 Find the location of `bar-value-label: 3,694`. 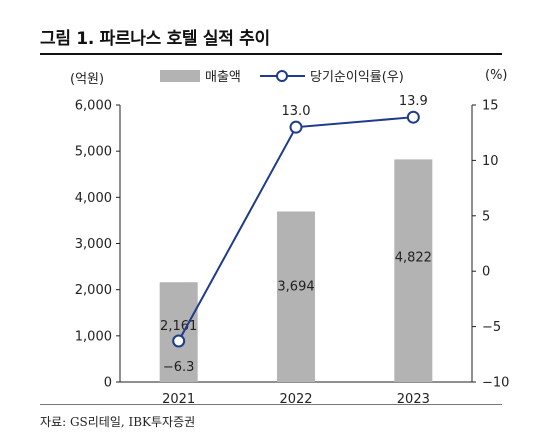

bar-value-label: 3,694 is located at coordinates (295, 286).